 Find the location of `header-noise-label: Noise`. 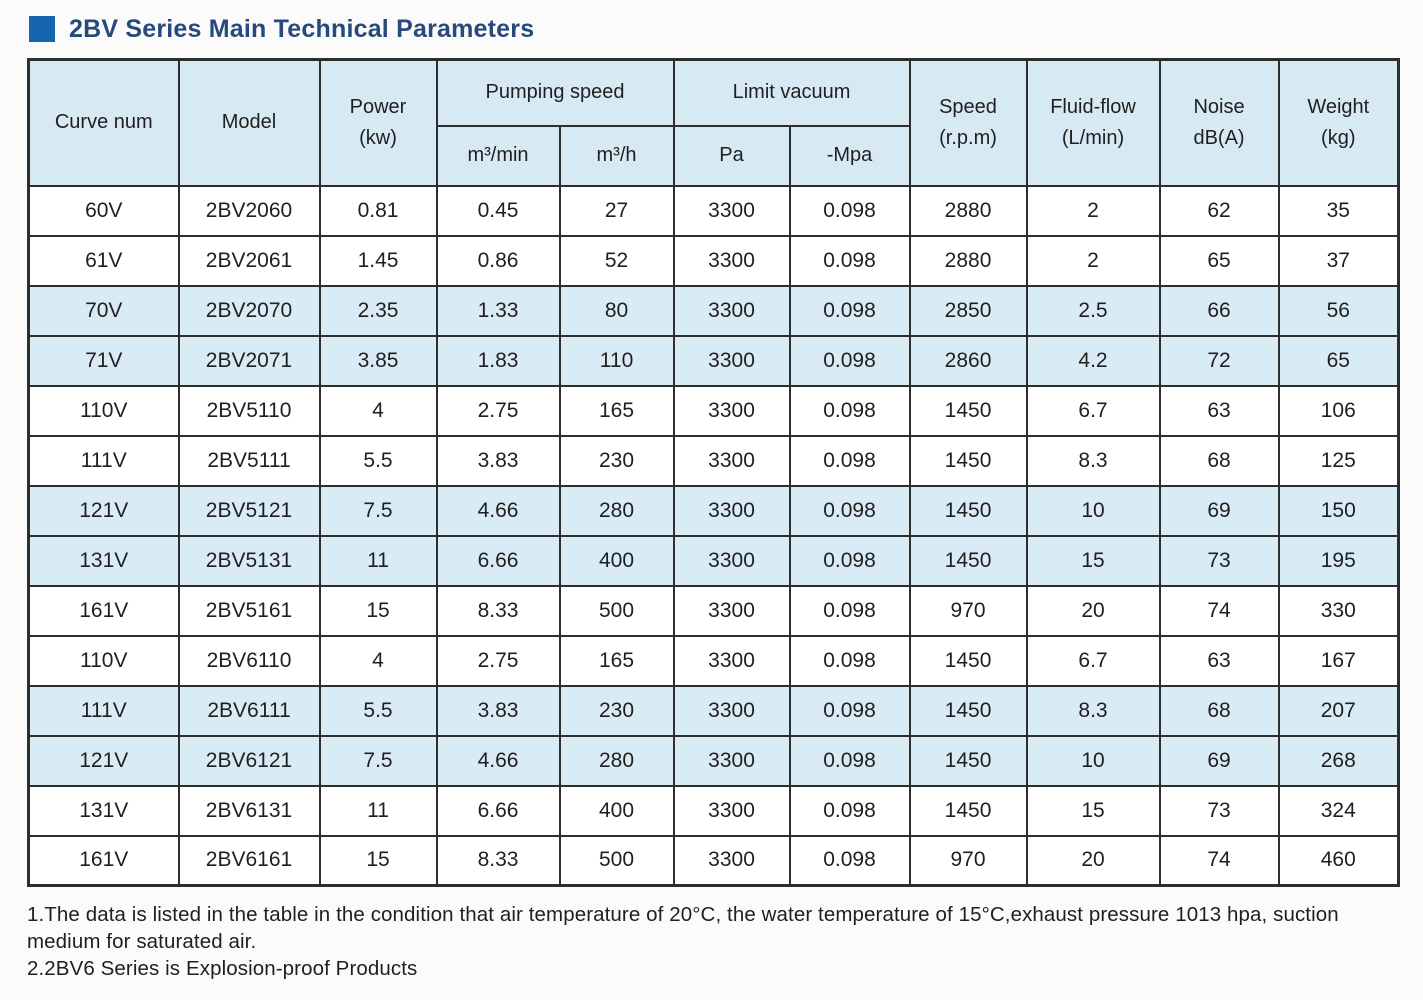

header-noise-label: Noise is located at coordinates (1219, 106).